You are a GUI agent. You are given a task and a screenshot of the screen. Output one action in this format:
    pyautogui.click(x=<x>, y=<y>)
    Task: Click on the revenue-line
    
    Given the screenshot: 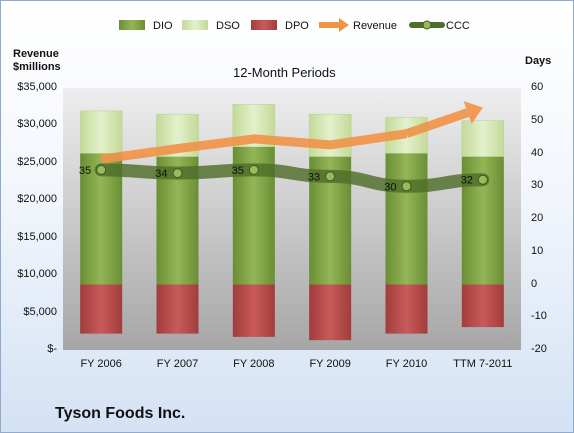 What is the action you would take?
    pyautogui.click(x=254, y=146)
    